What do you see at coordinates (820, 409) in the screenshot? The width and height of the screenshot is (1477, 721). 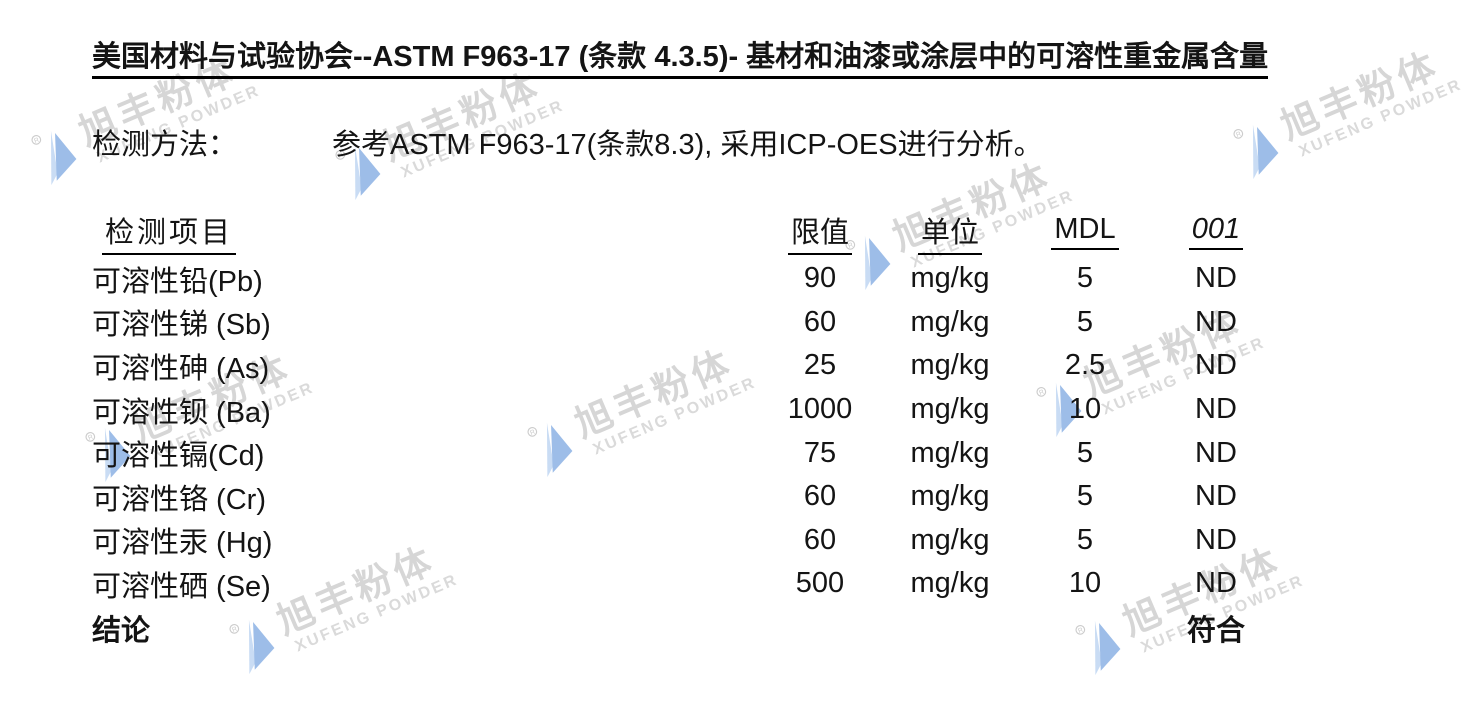 I see `row-limit: 1000` at bounding box center [820, 409].